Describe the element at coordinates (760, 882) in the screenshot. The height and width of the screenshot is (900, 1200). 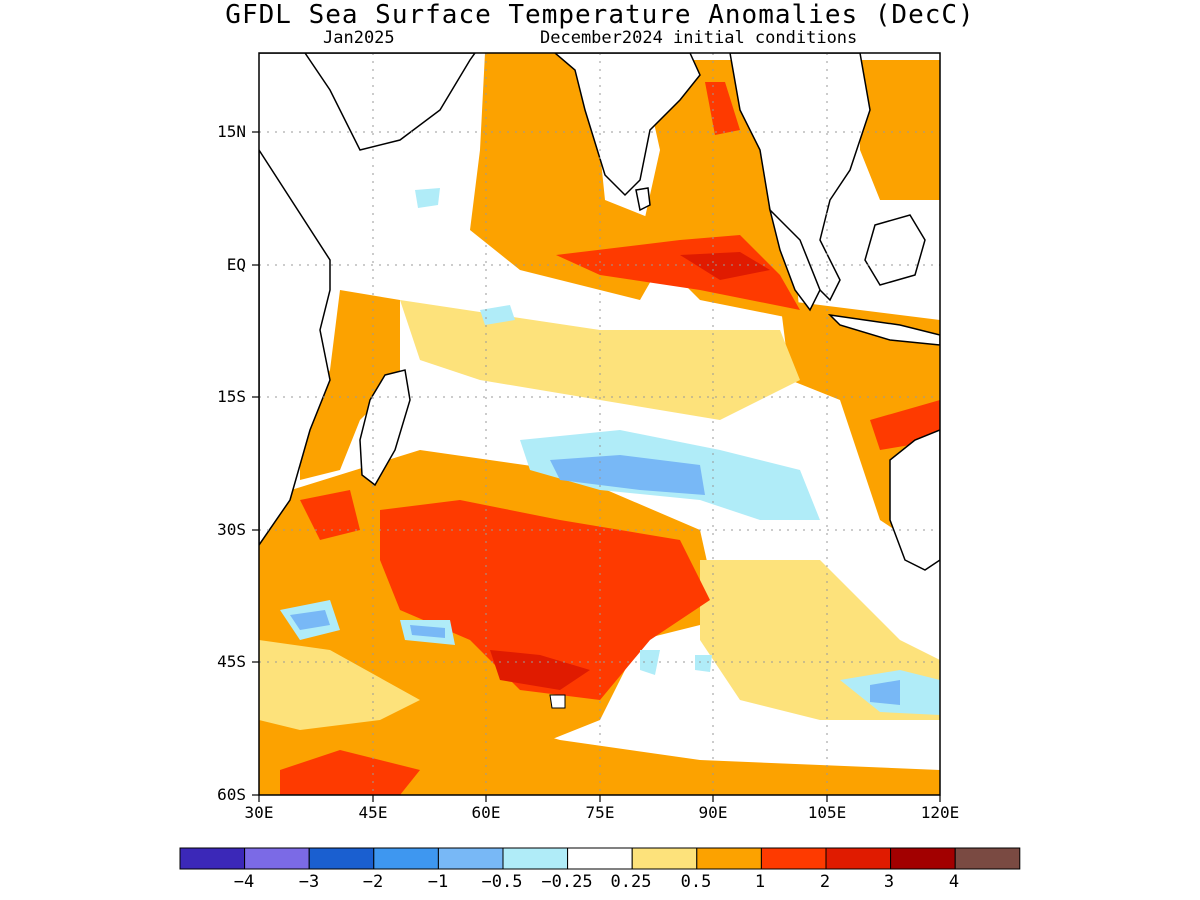
I see `colorbar-label: 1` at that location.